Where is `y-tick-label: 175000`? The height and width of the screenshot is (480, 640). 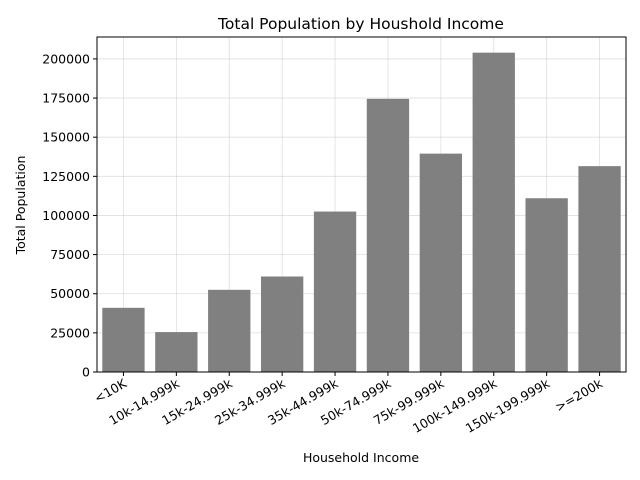 y-tick-label: 175000 is located at coordinates (66, 98).